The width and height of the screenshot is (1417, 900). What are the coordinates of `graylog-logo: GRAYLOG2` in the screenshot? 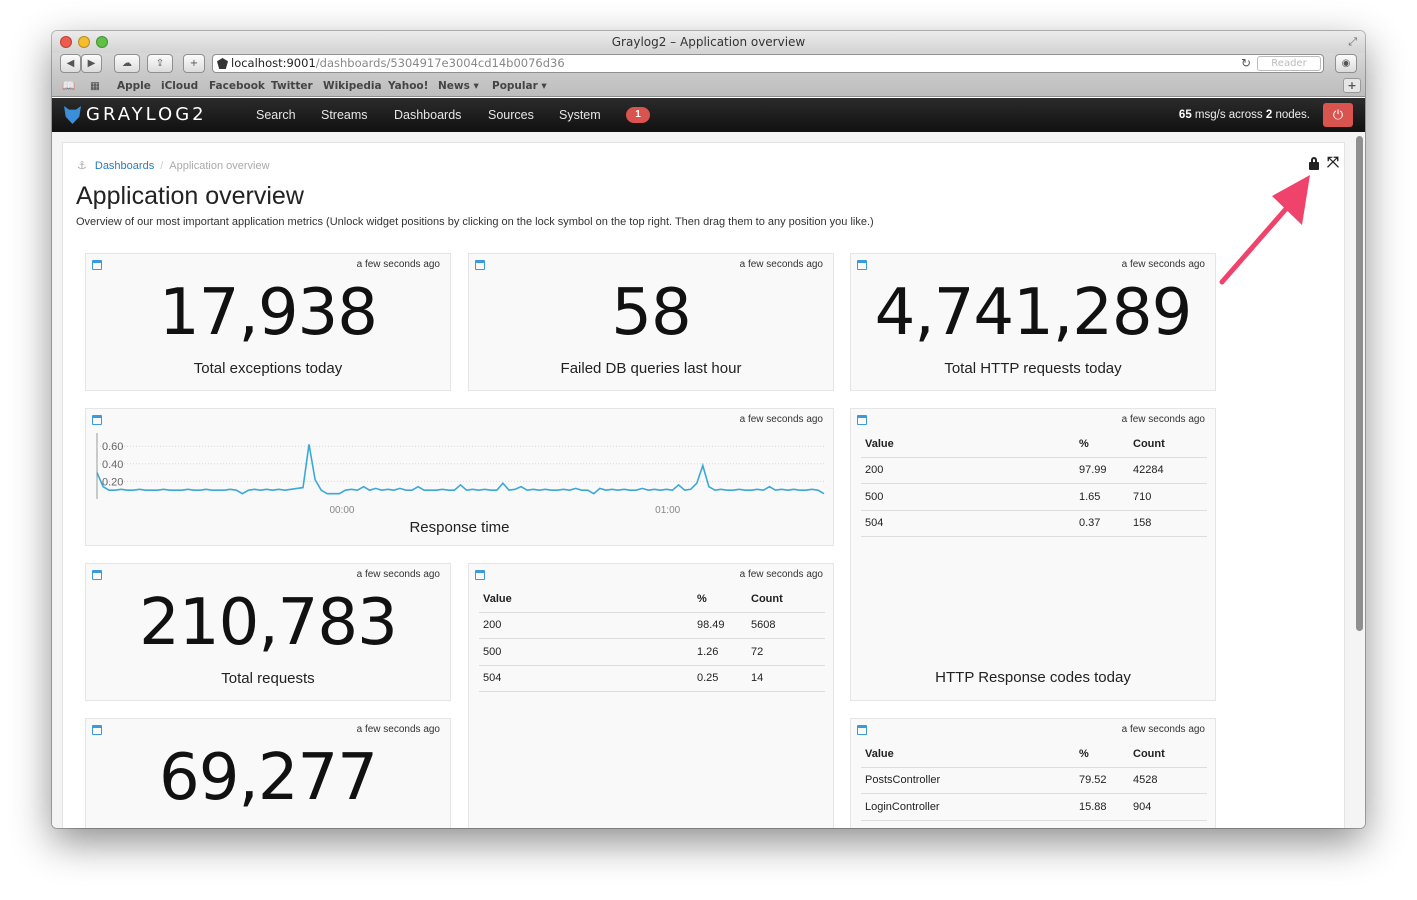 It's located at (146, 114).